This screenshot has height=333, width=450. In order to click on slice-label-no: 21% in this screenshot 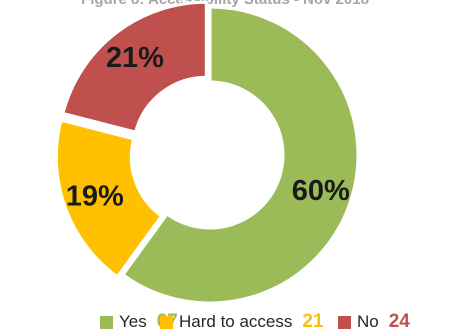, I will do `click(135, 58)`.